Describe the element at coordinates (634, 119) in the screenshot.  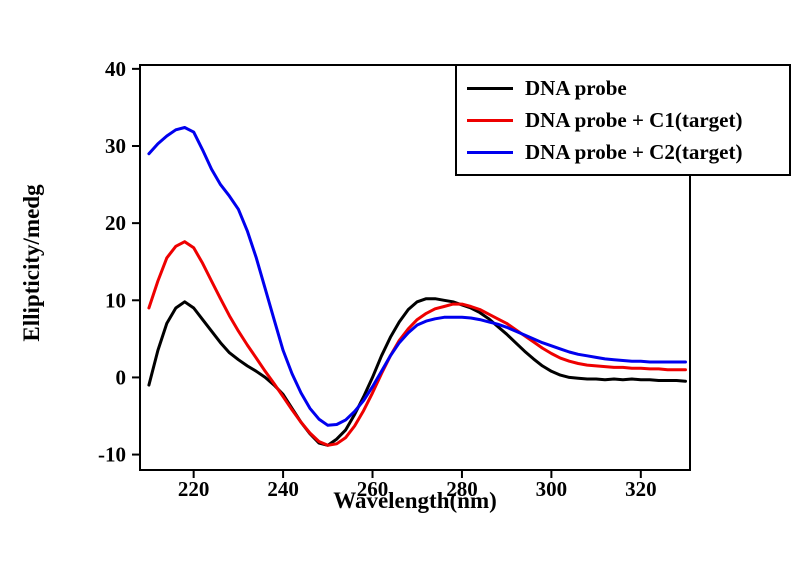
I see `legend-label: DNA probe + C1(target)` at that location.